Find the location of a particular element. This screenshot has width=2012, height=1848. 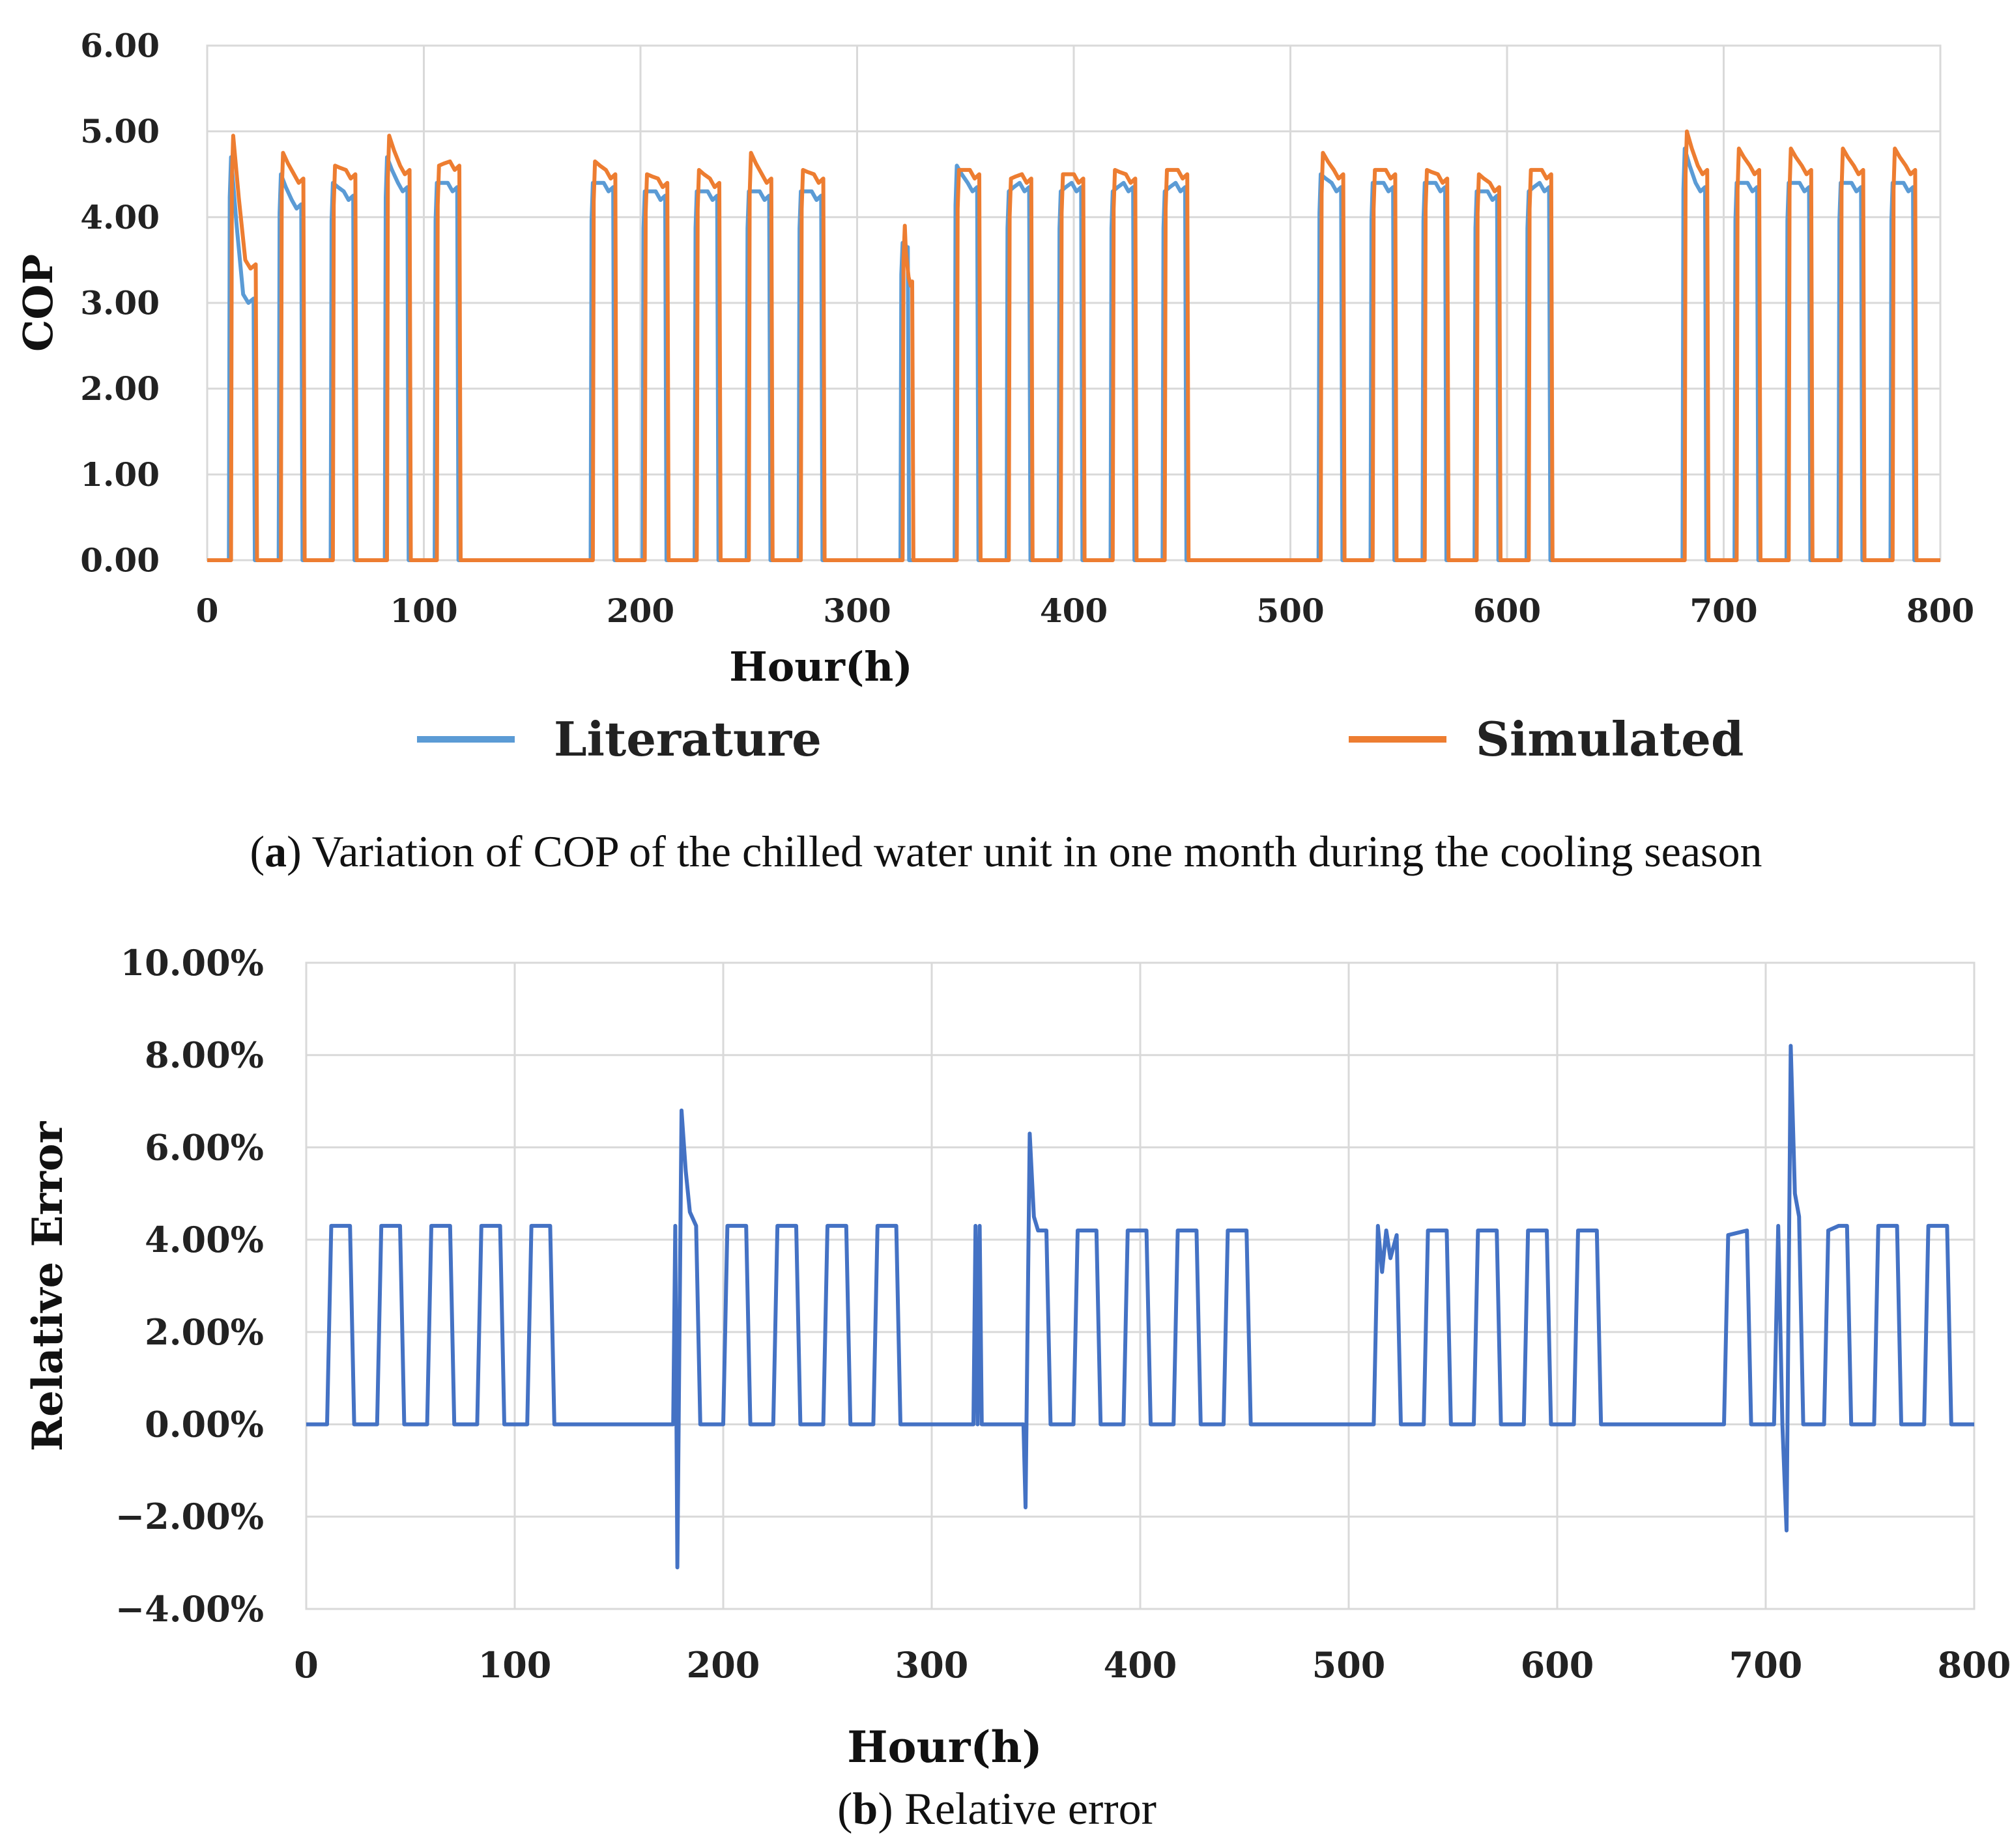

y-tick-label: −2.00% is located at coordinates (190, 1517).